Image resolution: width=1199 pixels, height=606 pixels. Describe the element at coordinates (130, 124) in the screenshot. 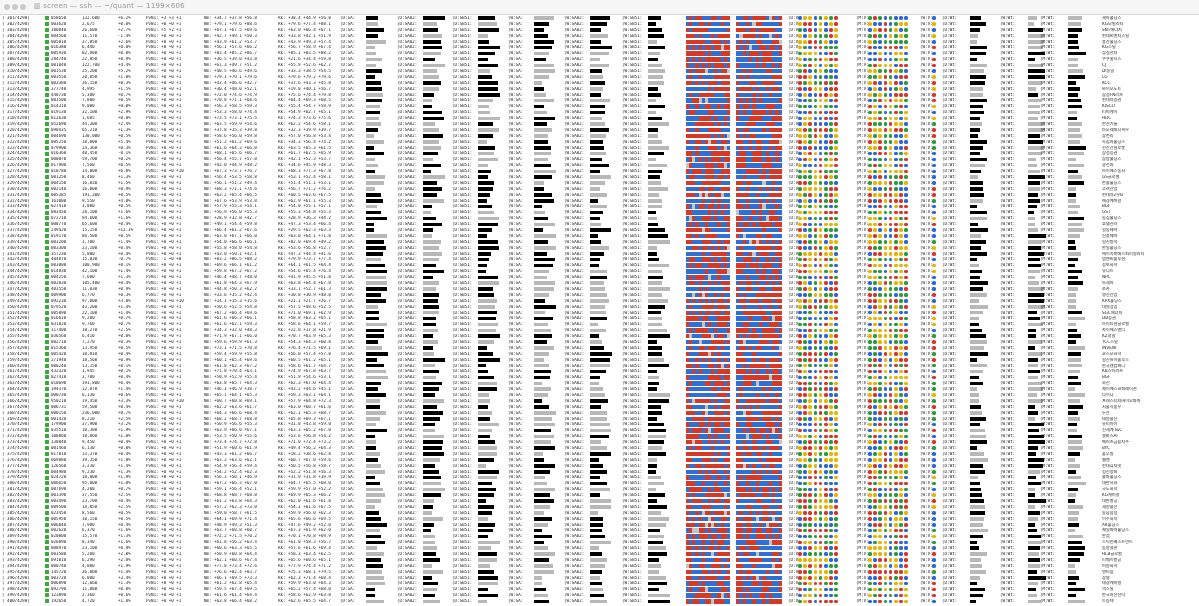

I see `change-pct: +2.4%` at that location.